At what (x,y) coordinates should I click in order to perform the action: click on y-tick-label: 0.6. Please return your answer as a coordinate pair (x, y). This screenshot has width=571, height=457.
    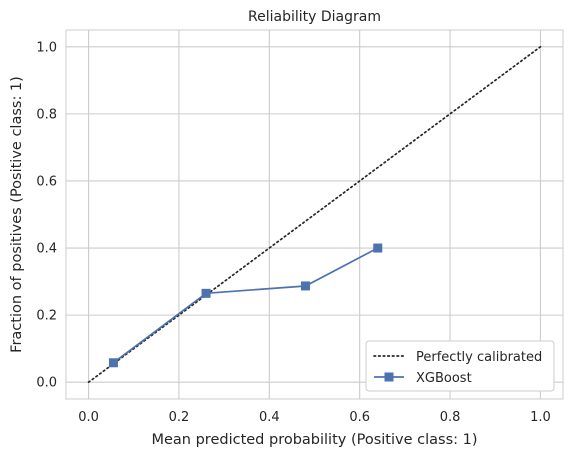
    Looking at the image, I should click on (46, 181).